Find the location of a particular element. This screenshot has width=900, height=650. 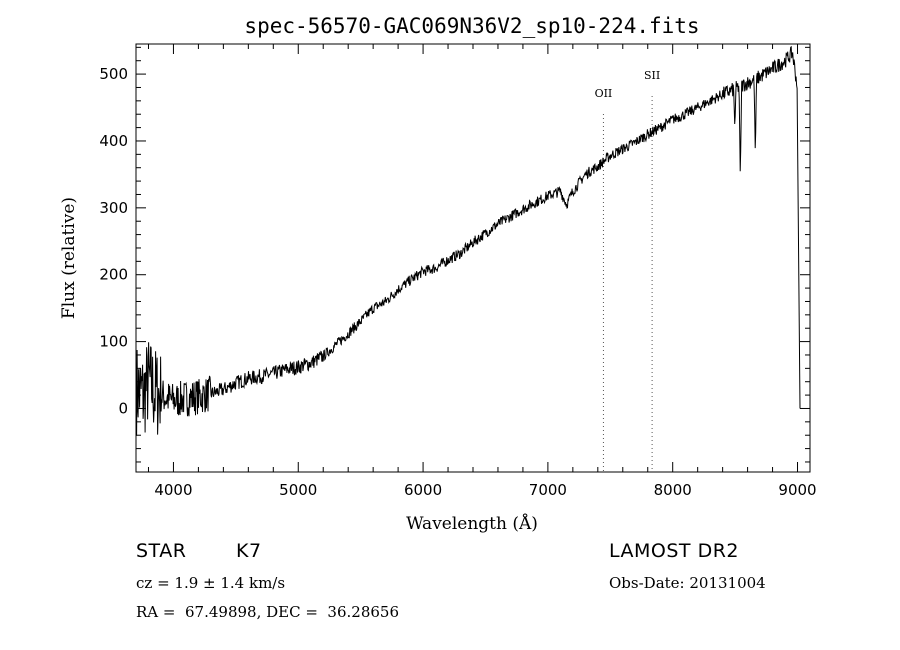

y-tick-label: 300 is located at coordinates (113, 208).